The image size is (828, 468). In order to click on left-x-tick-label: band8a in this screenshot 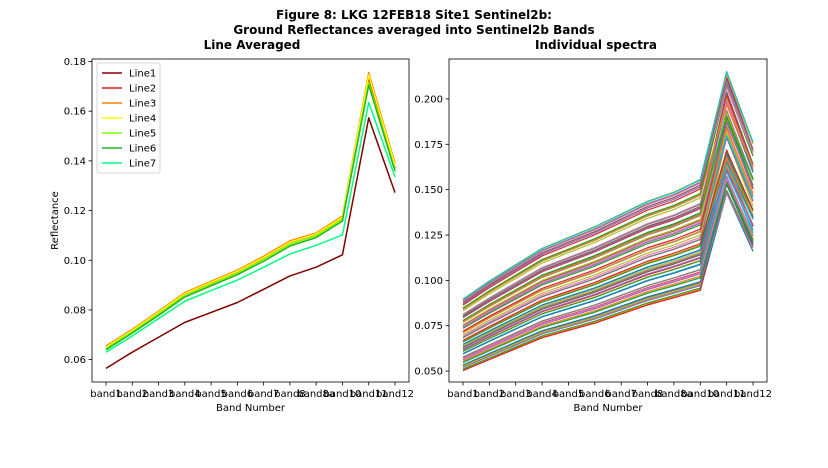, I will do `click(316, 394)`.